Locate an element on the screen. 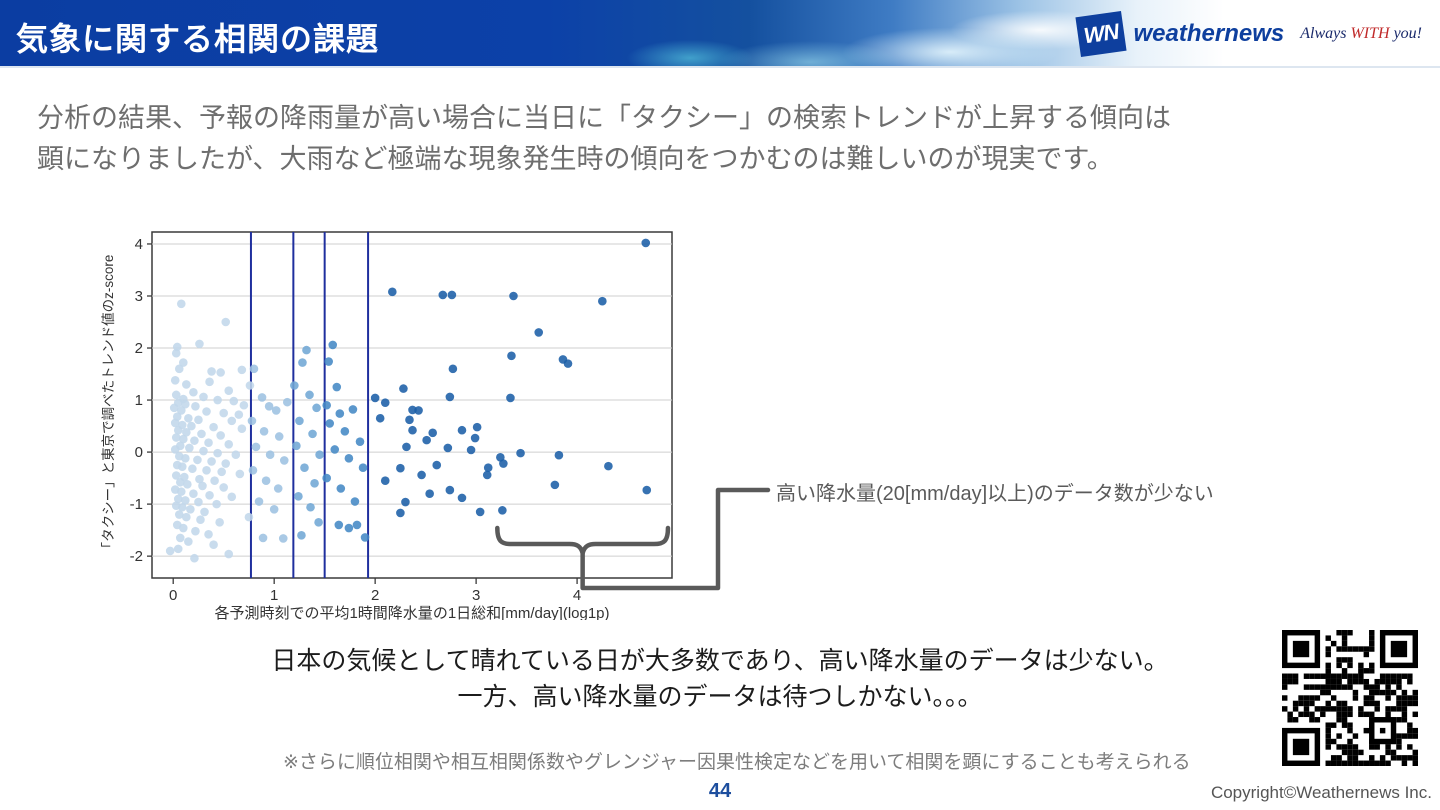 The height and width of the screenshot is (810, 1440). logo-tagline: Always WITH you! is located at coordinates (1361, 33).